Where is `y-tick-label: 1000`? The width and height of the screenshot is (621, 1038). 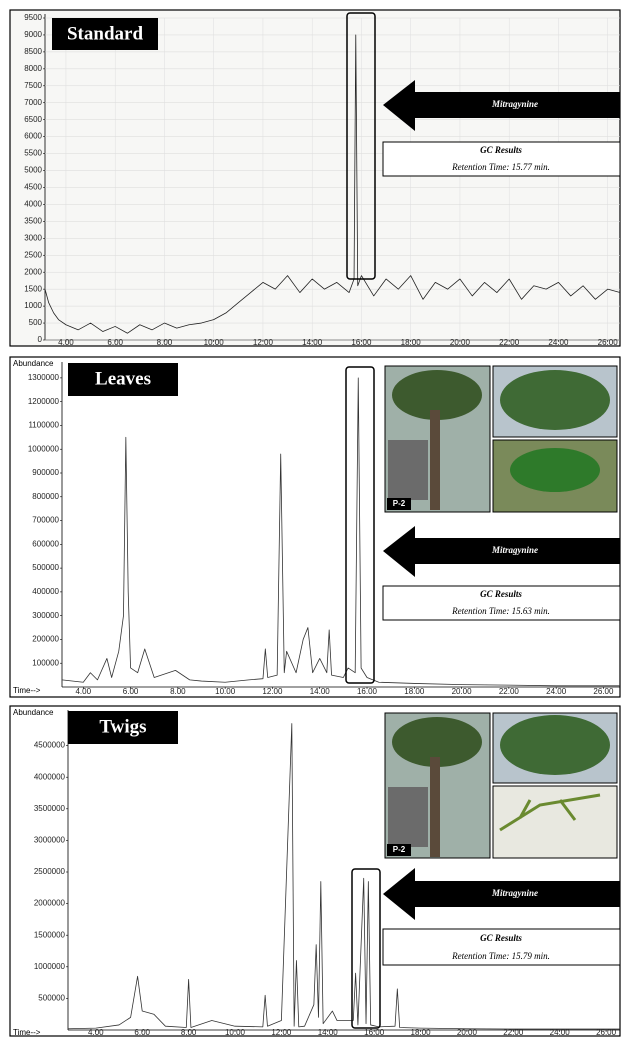 y-tick-label: 1000 is located at coordinates (33, 305).